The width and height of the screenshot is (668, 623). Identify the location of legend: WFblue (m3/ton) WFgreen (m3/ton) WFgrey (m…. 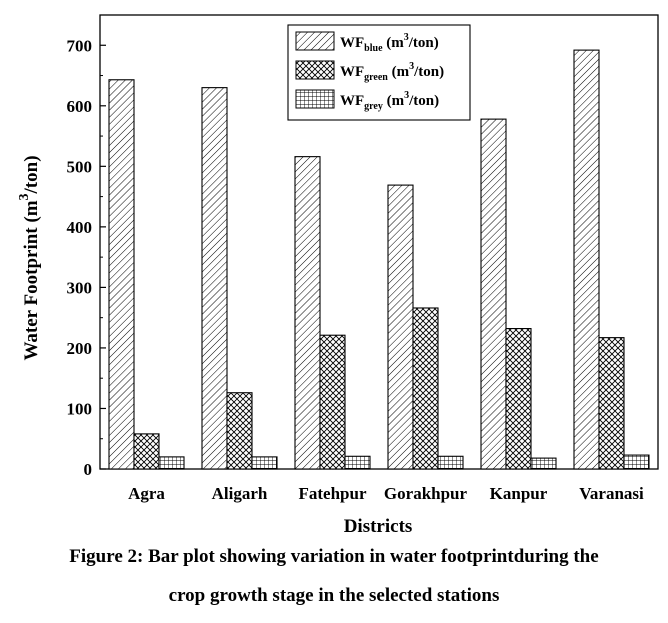
(379, 72).